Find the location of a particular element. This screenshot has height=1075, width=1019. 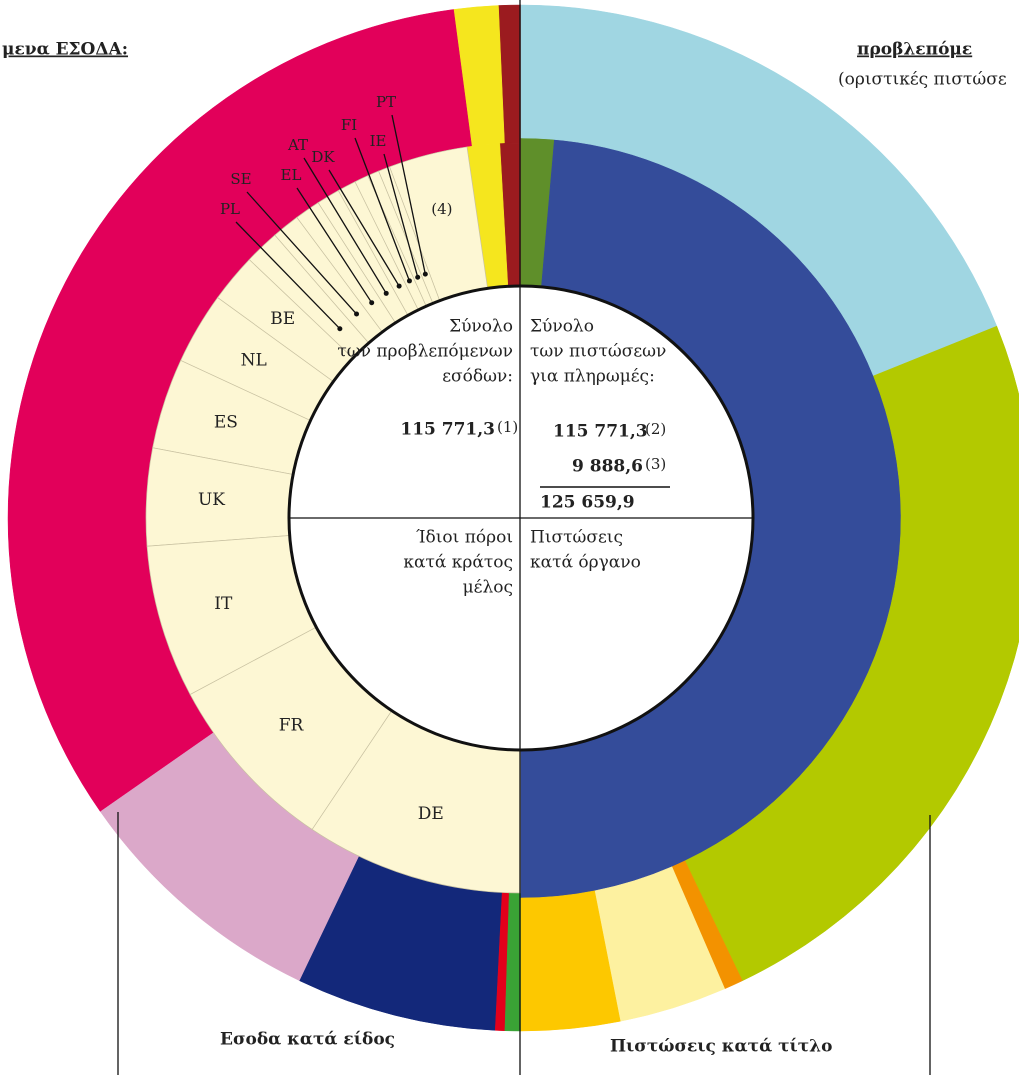

category-label: SE is located at coordinates (240, 179).